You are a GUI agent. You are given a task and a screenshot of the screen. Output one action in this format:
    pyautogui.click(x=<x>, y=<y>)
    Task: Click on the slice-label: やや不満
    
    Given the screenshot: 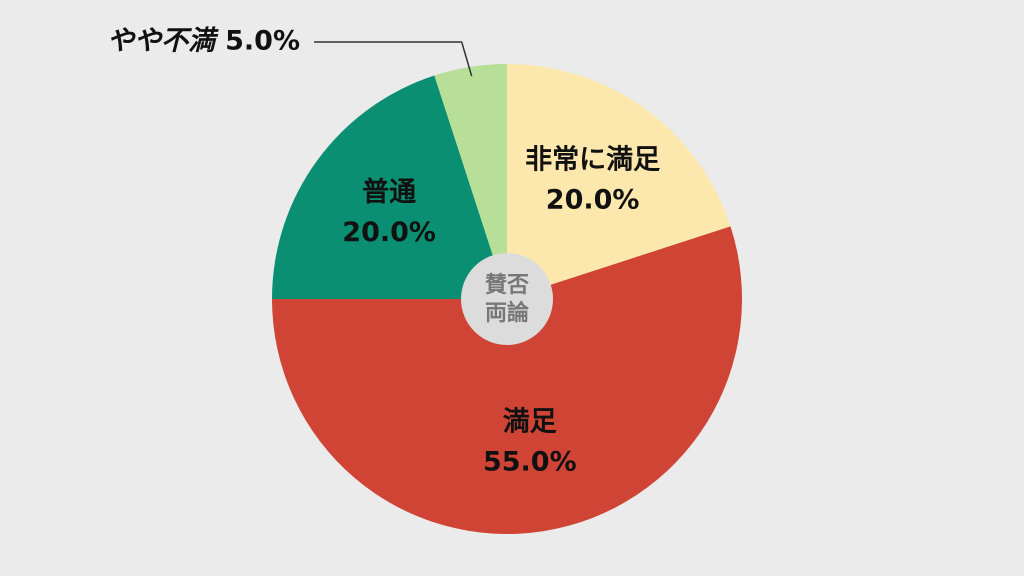 What is the action you would take?
    pyautogui.click(x=163, y=41)
    